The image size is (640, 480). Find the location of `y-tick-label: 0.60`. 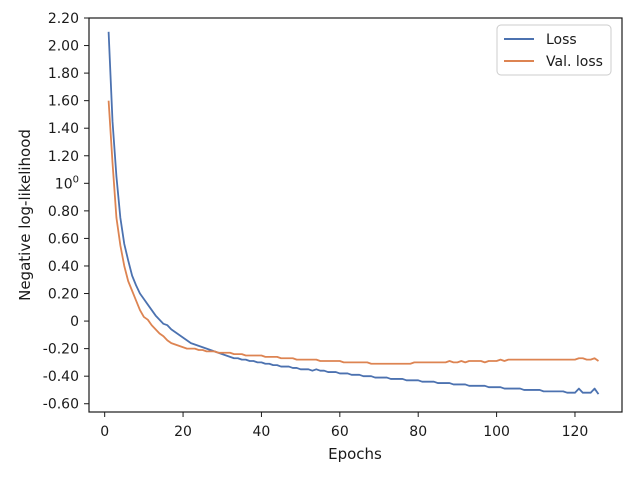

y-tick-label: 0.60 is located at coordinates (63, 239).